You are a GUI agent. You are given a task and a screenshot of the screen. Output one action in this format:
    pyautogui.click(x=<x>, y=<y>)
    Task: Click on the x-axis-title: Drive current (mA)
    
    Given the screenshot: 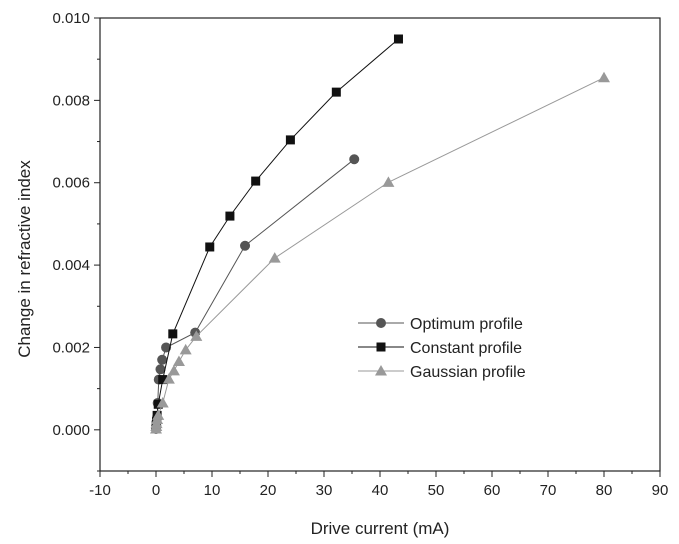 What is the action you would take?
    pyautogui.click(x=380, y=528)
    